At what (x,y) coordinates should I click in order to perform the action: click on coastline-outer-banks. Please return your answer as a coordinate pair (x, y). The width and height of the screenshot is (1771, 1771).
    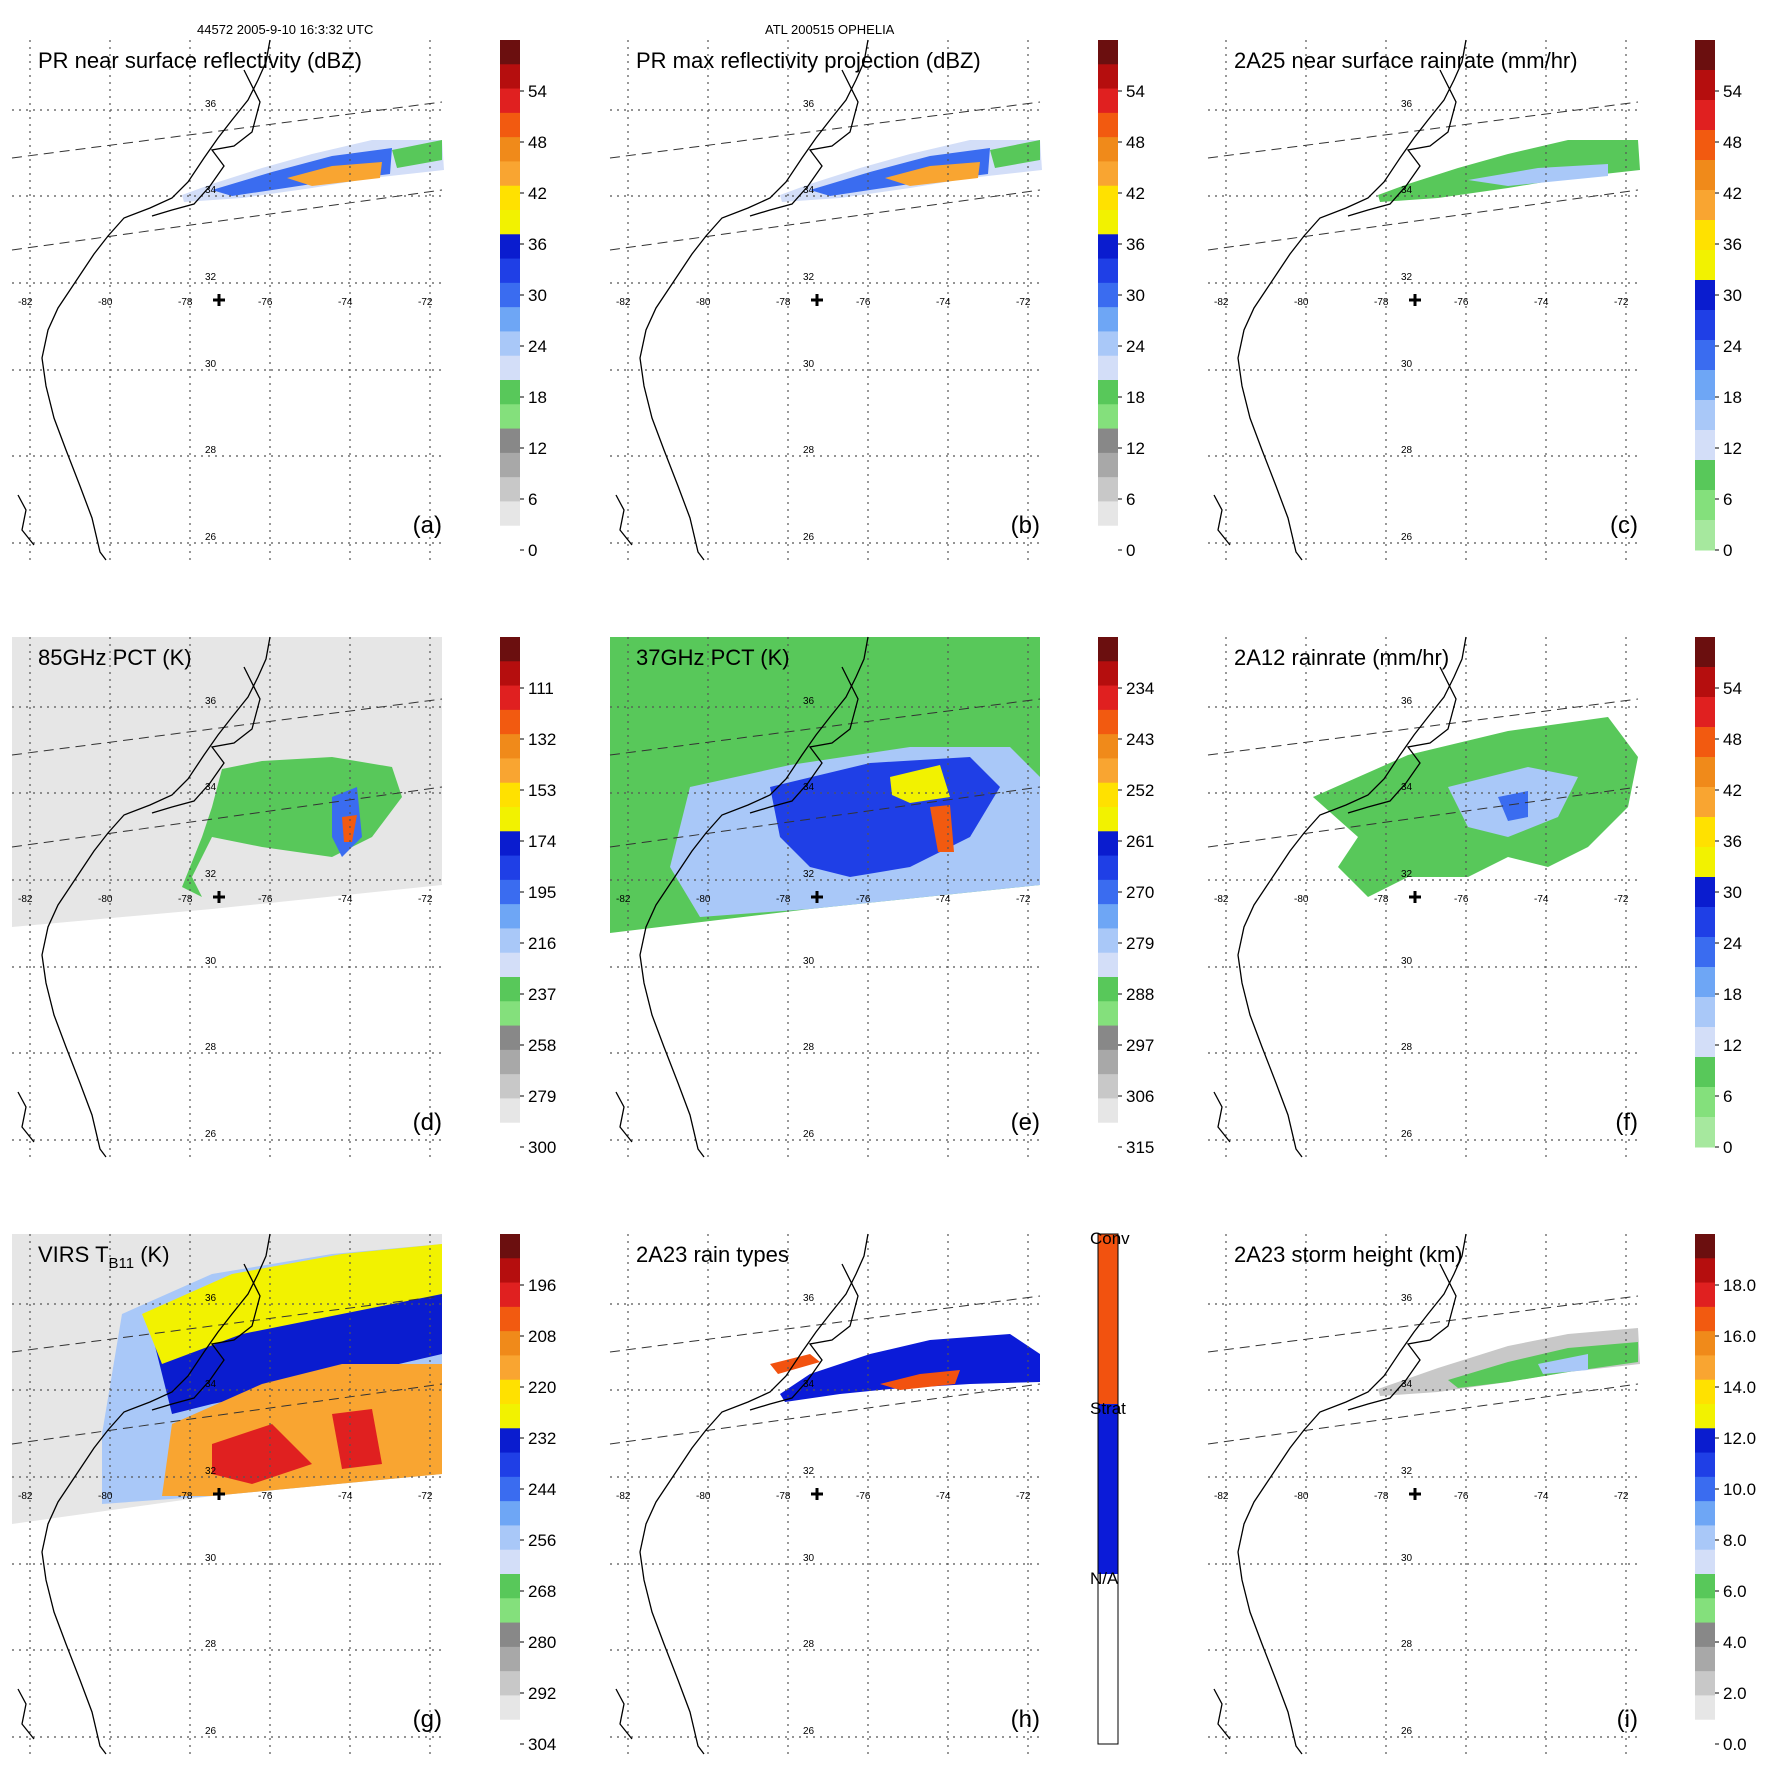
    Looking at the image, I should click on (804, 143).